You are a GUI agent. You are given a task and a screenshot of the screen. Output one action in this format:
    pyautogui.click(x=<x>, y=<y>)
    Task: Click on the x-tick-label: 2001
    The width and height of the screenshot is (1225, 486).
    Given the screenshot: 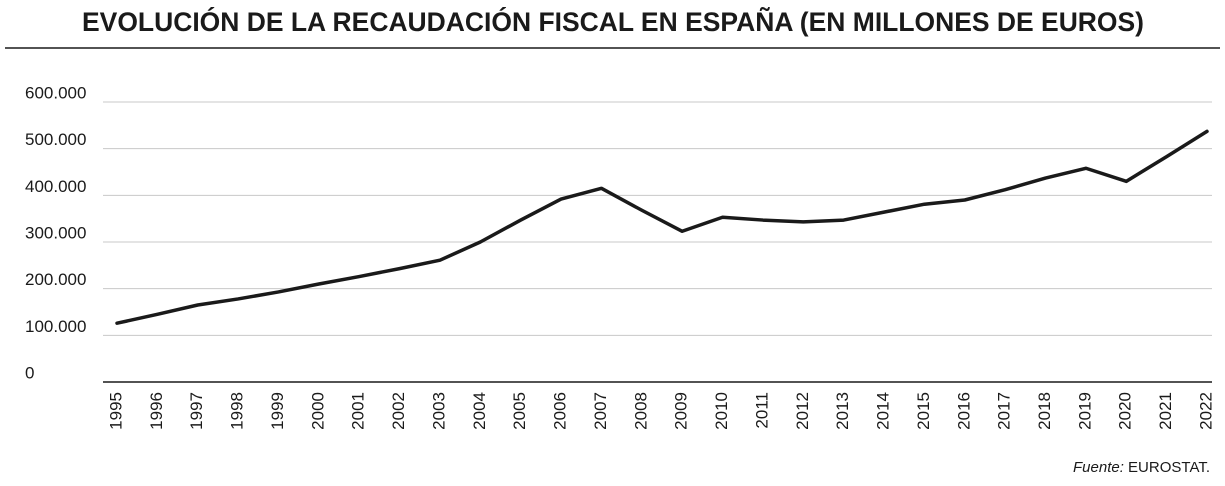 What is the action you would take?
    pyautogui.click(x=358, y=411)
    